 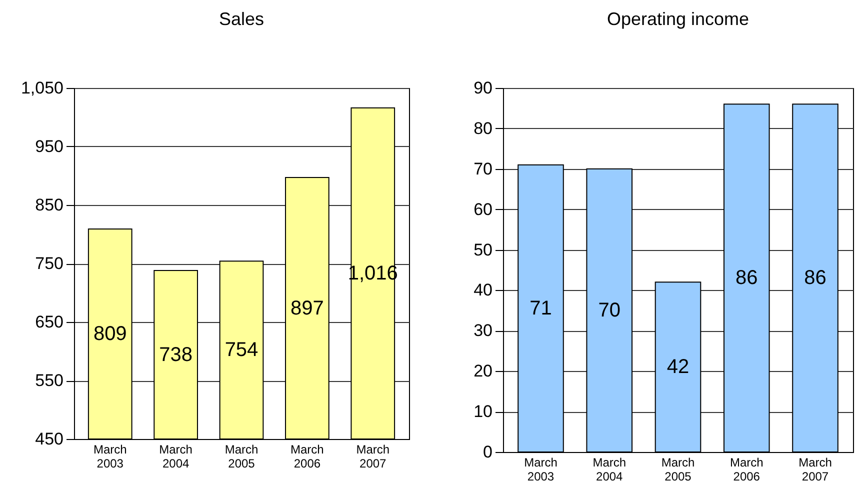 What do you see at coordinates (49, 205) in the screenshot?
I see `y-tick-label: 850` at bounding box center [49, 205].